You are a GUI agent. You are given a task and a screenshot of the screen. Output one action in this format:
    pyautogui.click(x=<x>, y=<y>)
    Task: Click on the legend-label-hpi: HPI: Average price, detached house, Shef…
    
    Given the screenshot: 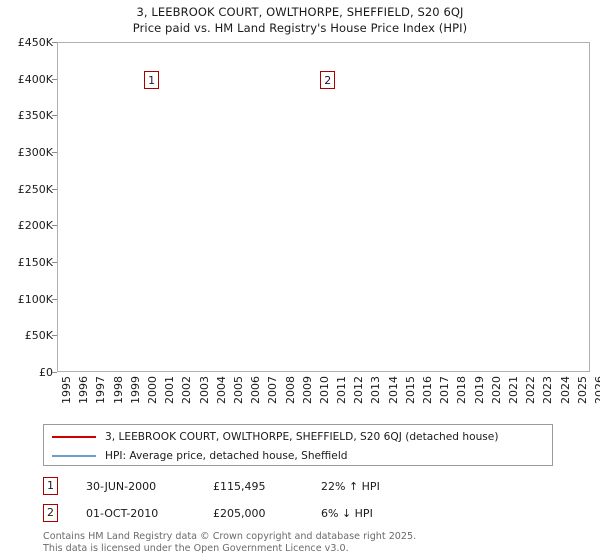 What is the action you would take?
    pyautogui.click(x=226, y=455)
    